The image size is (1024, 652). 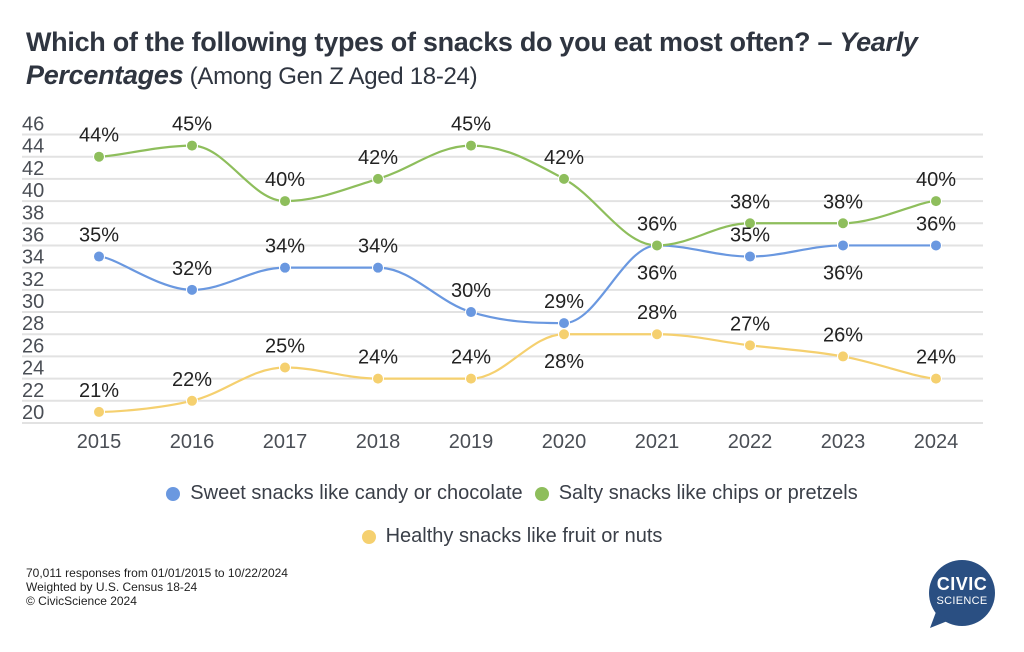 I want to click on x-axis-ticks: 2015 2016 2017 2018 2019 2020 2021 2022 2023 2024, so click(x=518, y=442).